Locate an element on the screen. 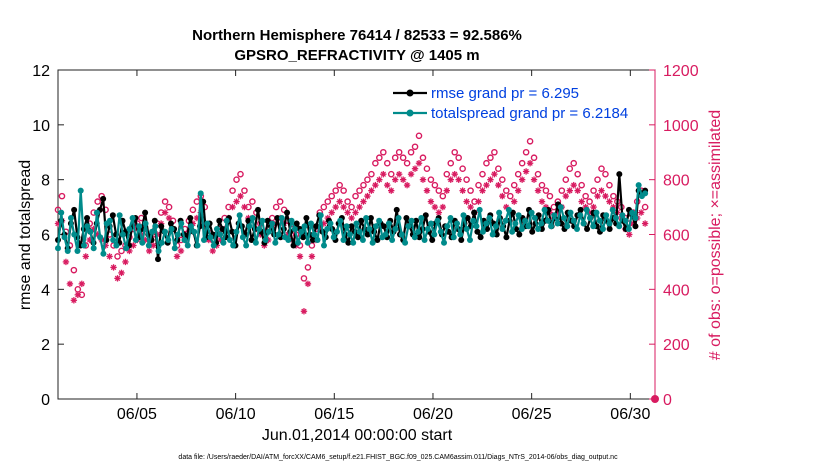 This screenshot has height=470, width=830. left-tick-label: 6 is located at coordinates (45, 236).